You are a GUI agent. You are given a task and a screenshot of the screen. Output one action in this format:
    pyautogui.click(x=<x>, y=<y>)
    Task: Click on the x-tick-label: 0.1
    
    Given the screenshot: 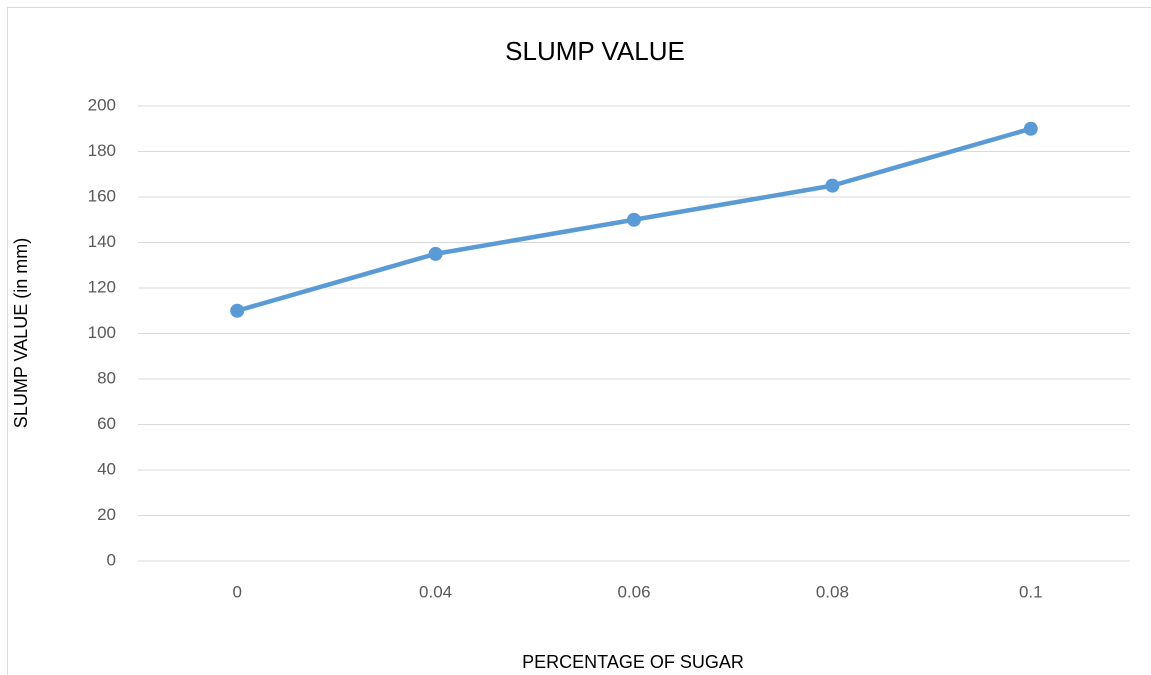 What is the action you would take?
    pyautogui.click(x=1031, y=591)
    